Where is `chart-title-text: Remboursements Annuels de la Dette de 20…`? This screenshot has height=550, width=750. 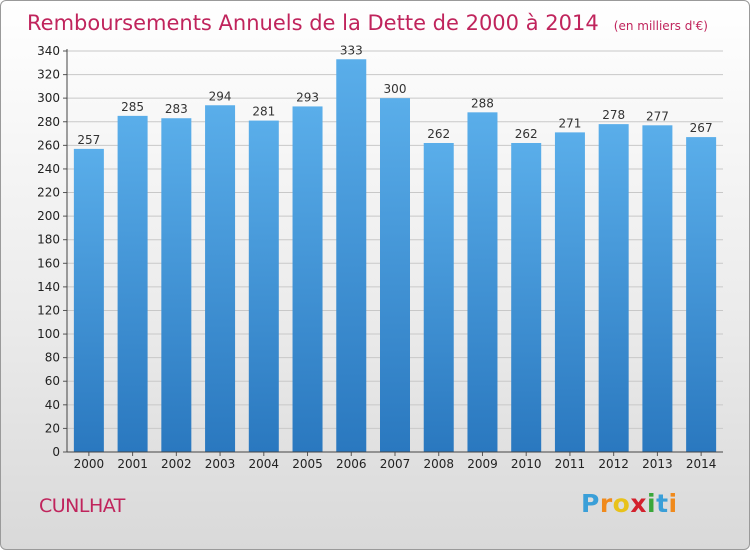
chart-title-text: Remboursements Annuels de la Dette de 20… is located at coordinates (313, 23).